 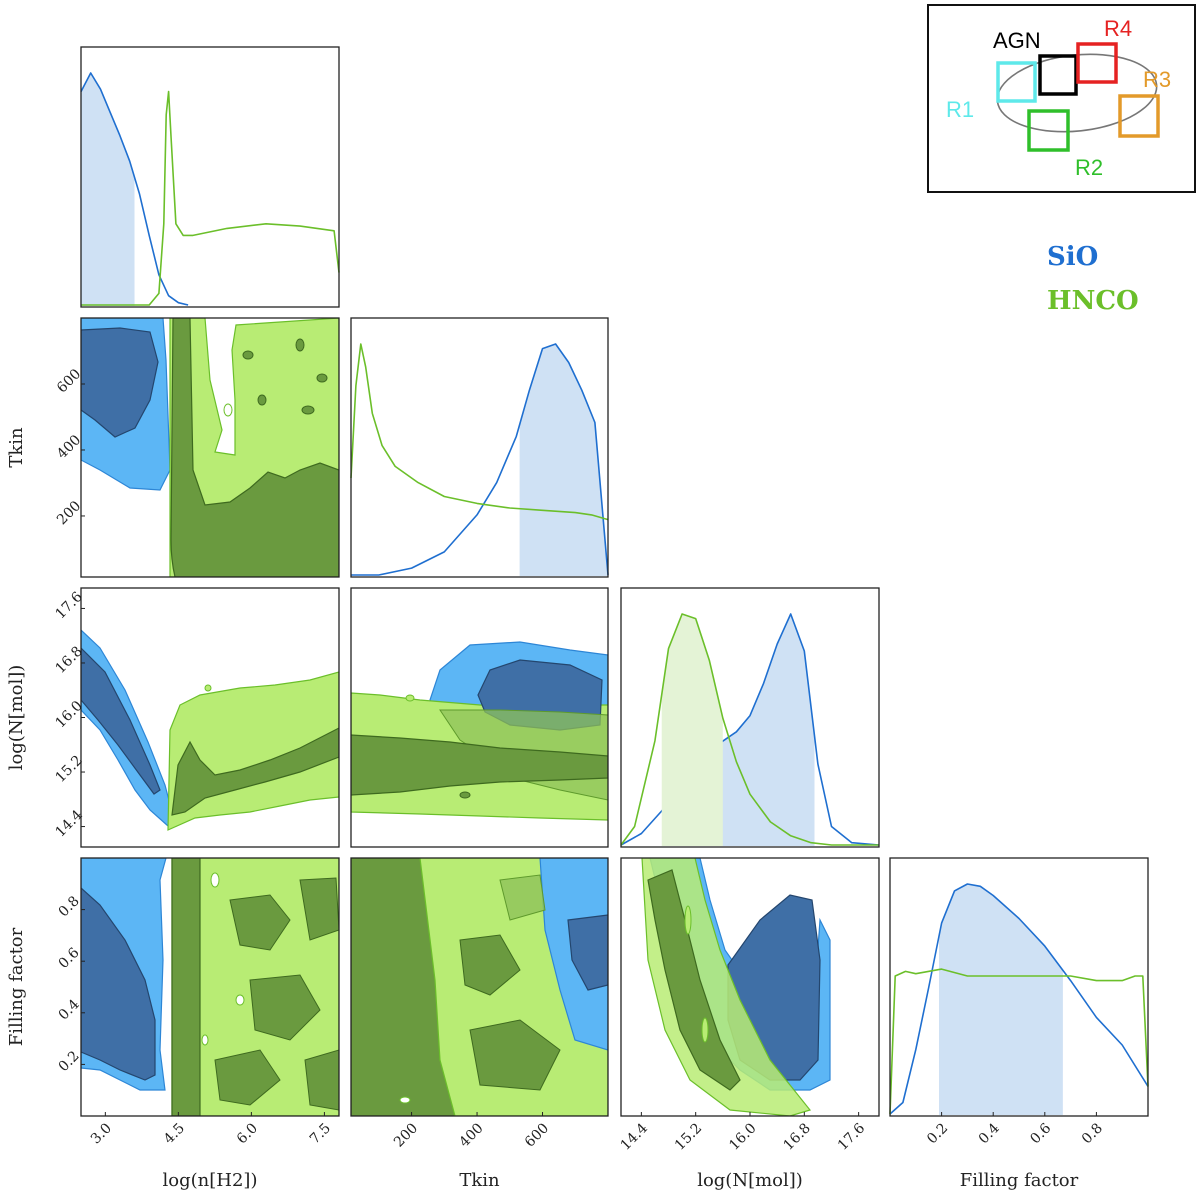 What do you see at coordinates (1093, 279) in the screenshot?
I see `legend: SiO HNCO` at bounding box center [1093, 279].